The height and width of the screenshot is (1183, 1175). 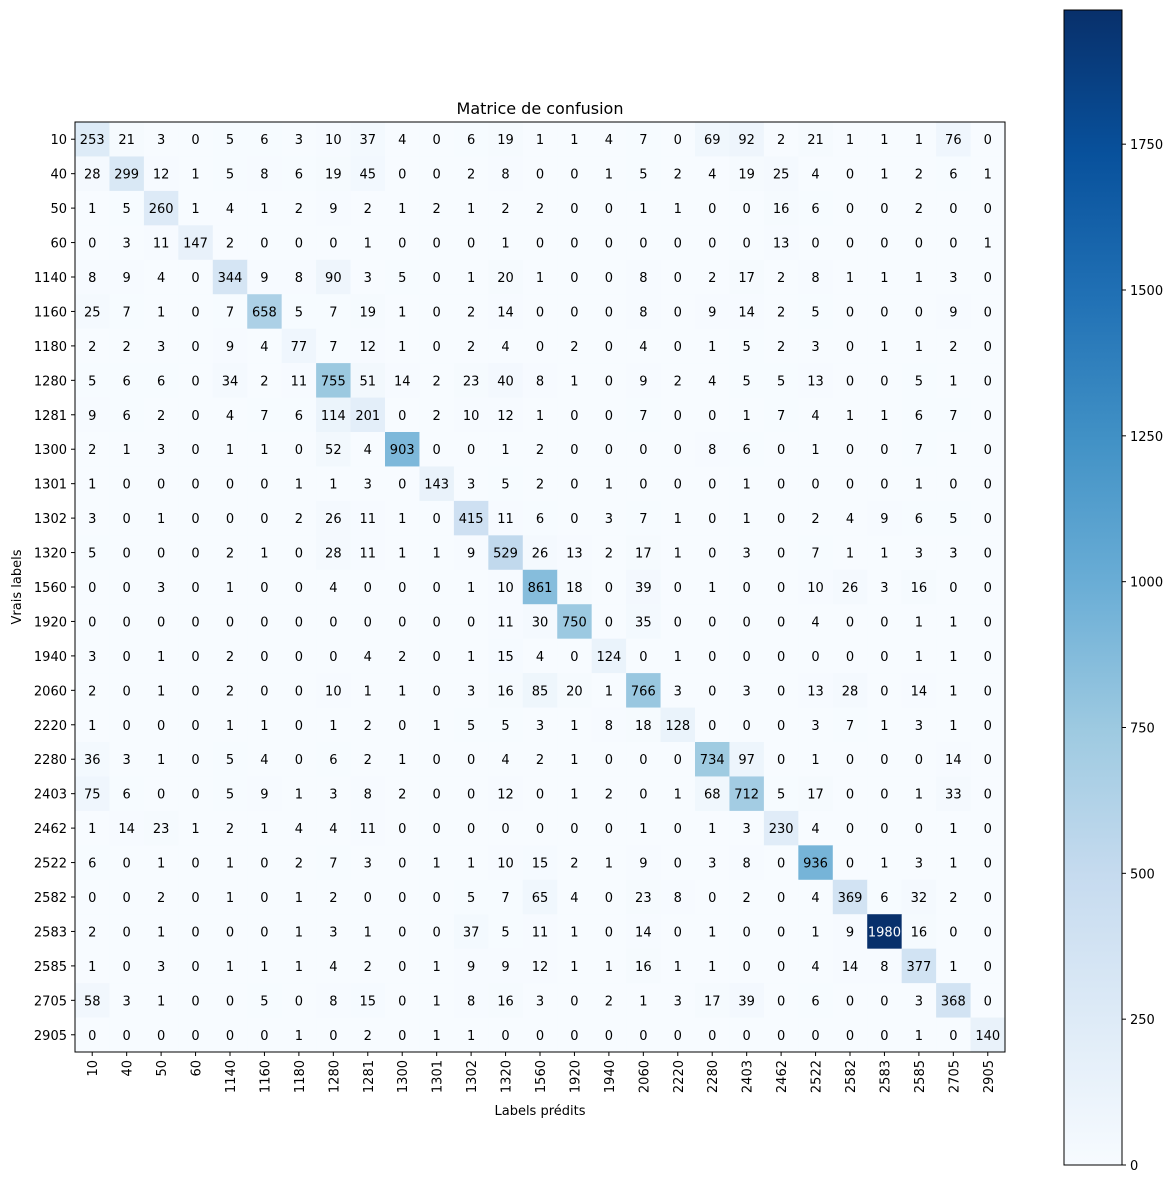 What do you see at coordinates (643, 588) in the screenshot?
I see `cell-value-label: 39` at bounding box center [643, 588].